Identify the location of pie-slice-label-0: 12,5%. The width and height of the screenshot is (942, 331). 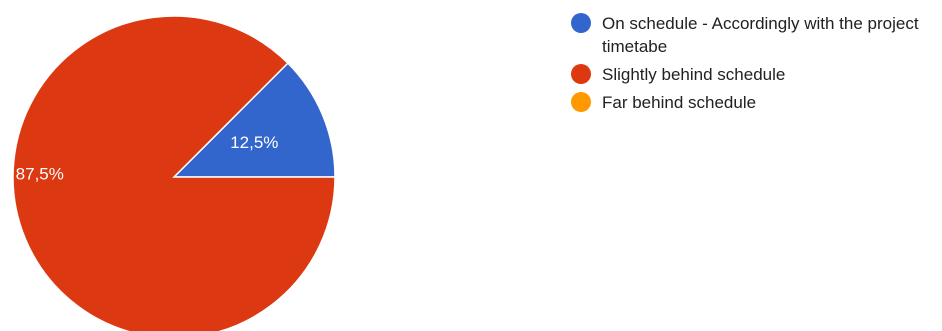
(254, 142).